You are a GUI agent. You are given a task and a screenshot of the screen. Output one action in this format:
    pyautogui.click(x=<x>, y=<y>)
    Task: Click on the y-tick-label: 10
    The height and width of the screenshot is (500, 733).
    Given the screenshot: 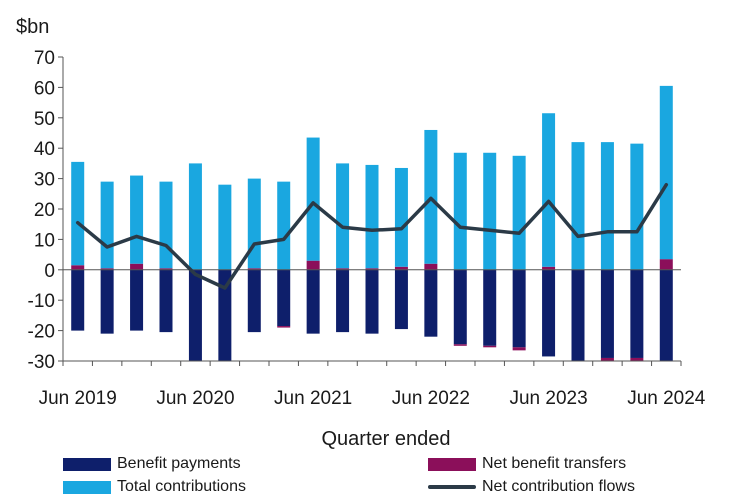 What is the action you would take?
    pyautogui.click(x=44, y=240)
    